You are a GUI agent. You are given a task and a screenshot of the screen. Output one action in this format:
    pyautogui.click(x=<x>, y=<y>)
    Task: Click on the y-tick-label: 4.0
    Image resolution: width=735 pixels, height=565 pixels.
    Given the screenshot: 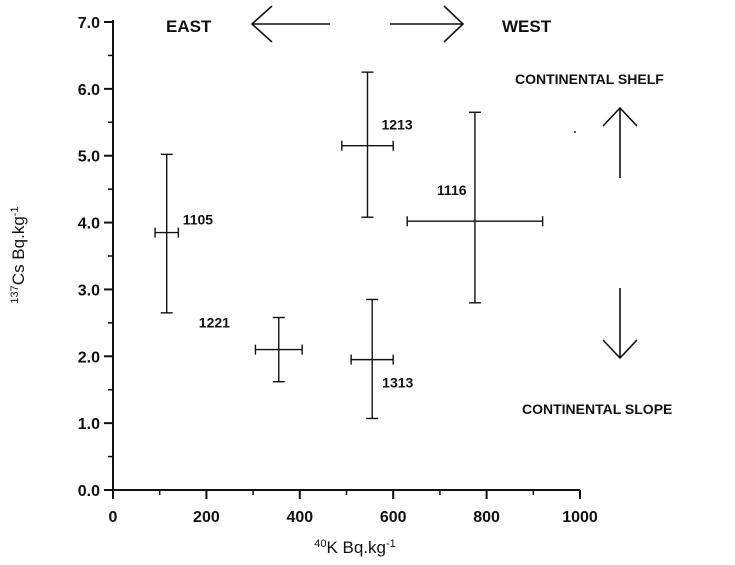 What is the action you would take?
    pyautogui.click(x=89, y=224)
    